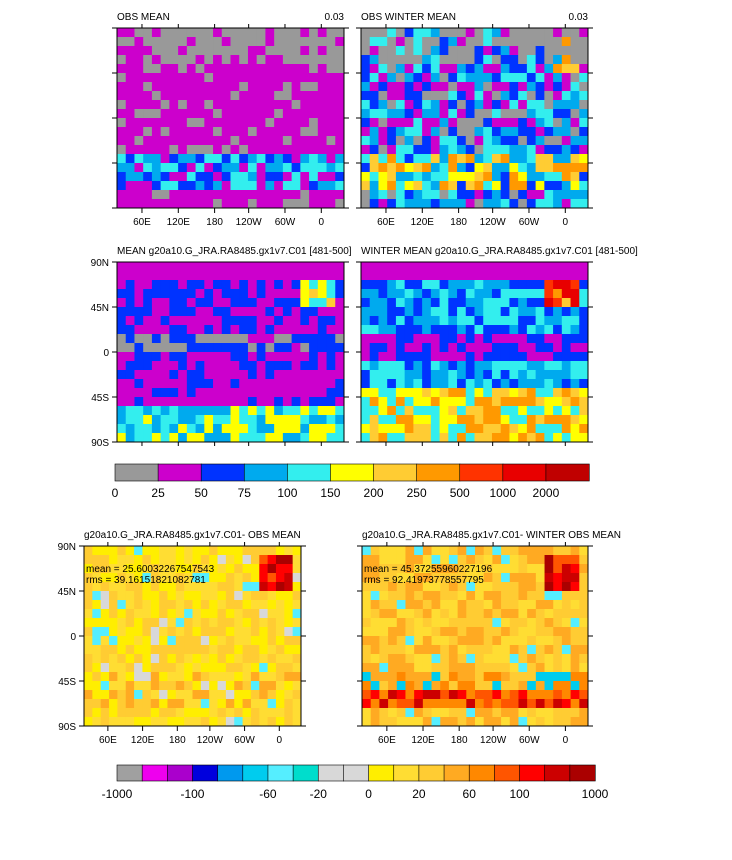 The image size is (732, 860). Describe the element at coordinates (331, 773) in the screenshot. I see `colorbar-swatch` at that location.